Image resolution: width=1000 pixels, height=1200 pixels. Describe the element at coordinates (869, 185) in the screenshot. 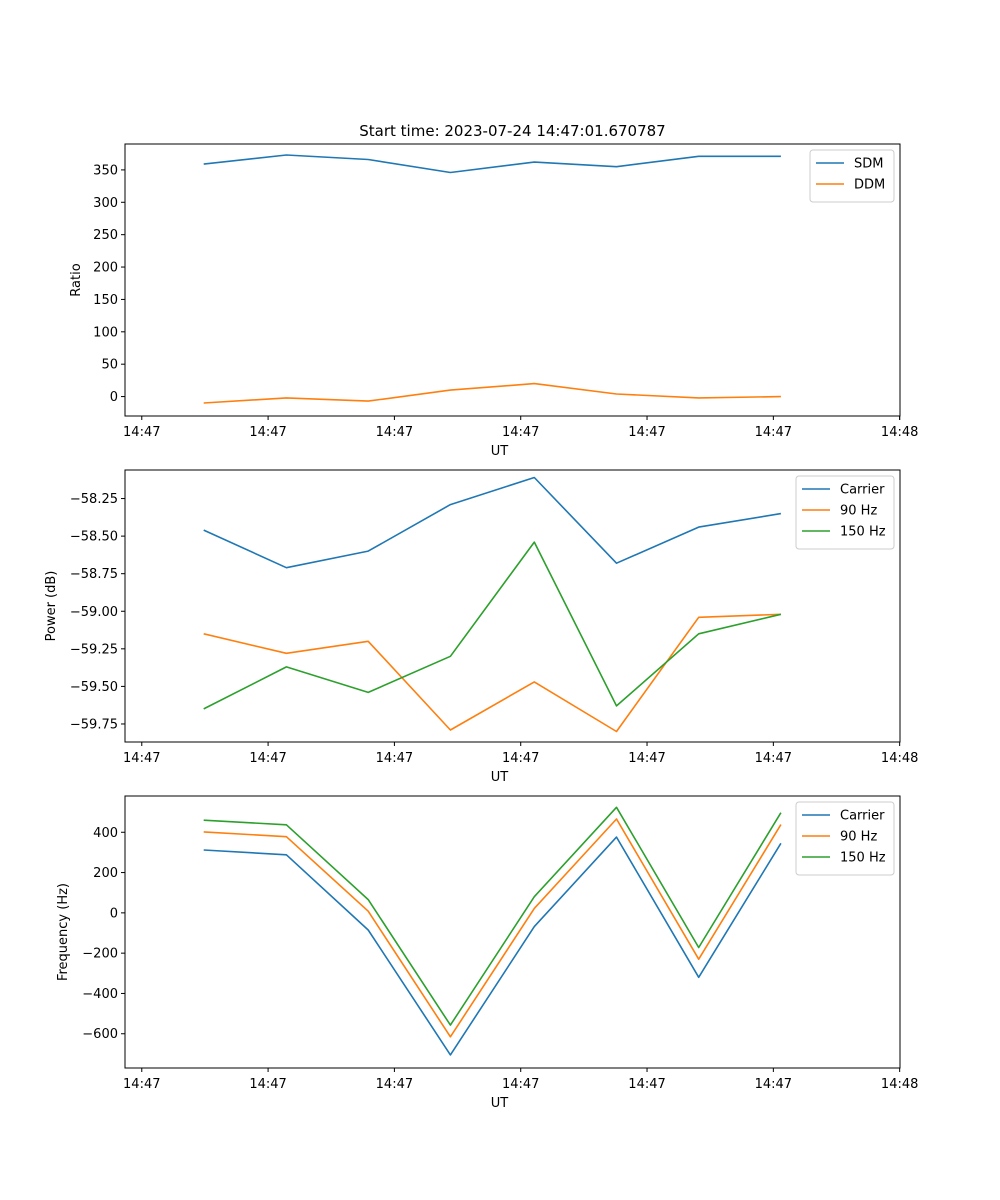

I see `legend-label: DDM` at that location.